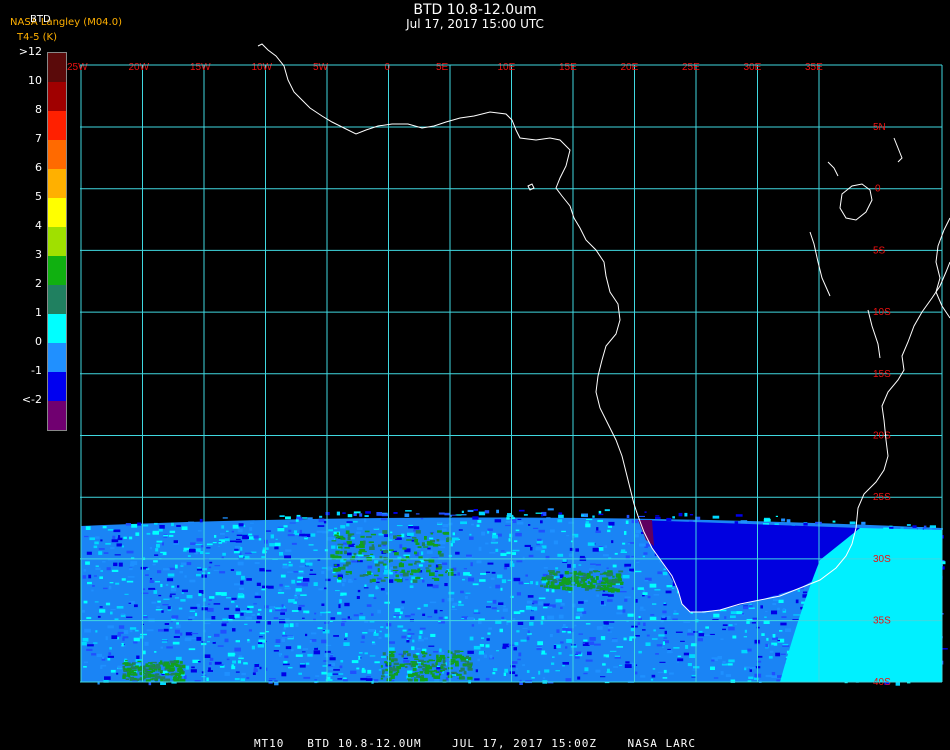 The image size is (950, 750). What do you see at coordinates (31, 399) in the screenshot?
I see `colorbar-label: <-2` at bounding box center [31, 399].